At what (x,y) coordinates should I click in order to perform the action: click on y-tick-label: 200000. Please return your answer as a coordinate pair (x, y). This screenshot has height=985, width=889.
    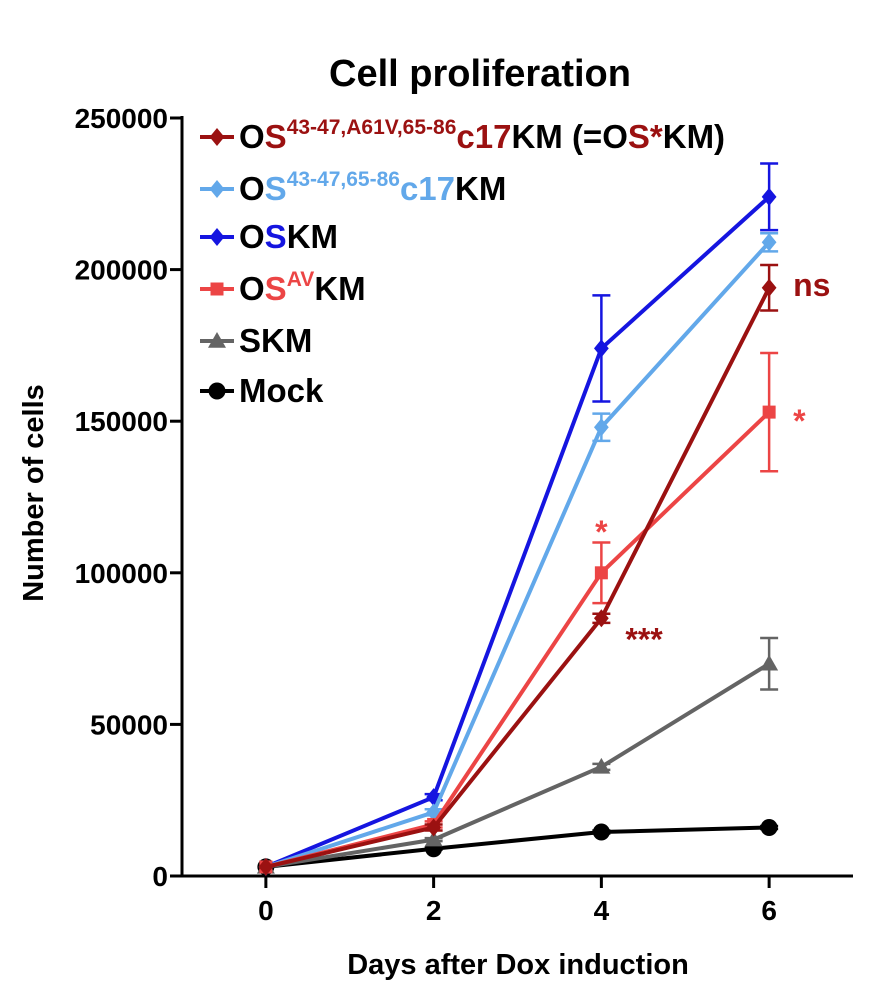
    Looking at the image, I should click on (121, 270).